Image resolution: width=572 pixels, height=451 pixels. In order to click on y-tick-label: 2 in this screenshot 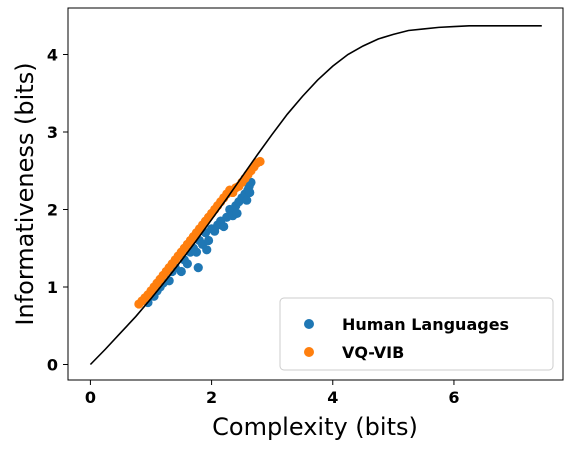, I will do `click(52, 210)`.